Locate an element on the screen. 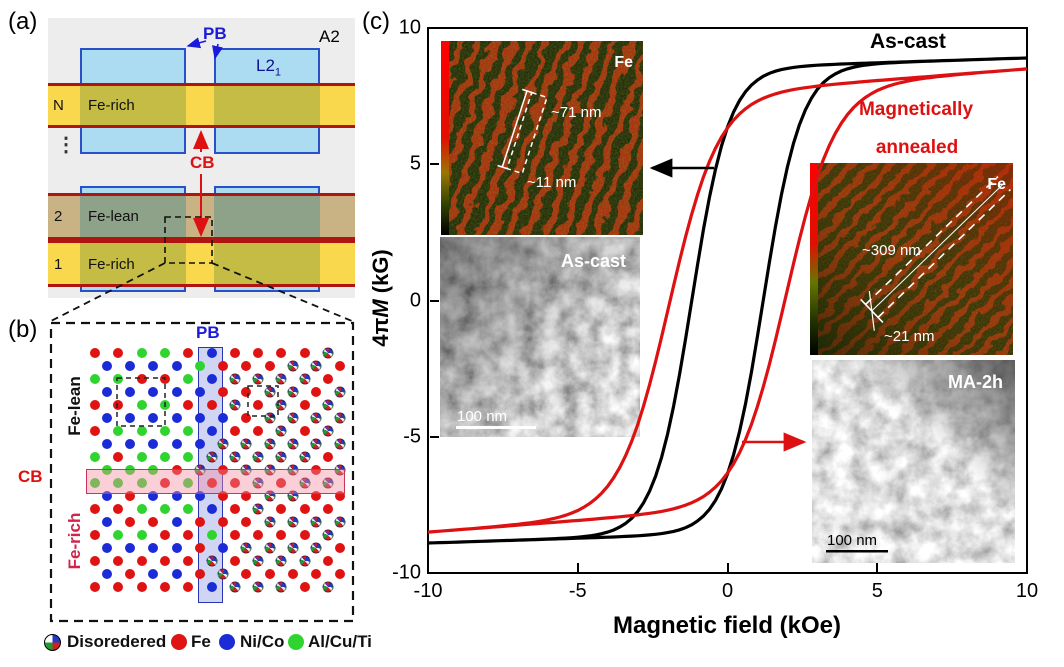 The height and width of the screenshot is (667, 1064). y-tick-label: 10 is located at coordinates (409, 27).